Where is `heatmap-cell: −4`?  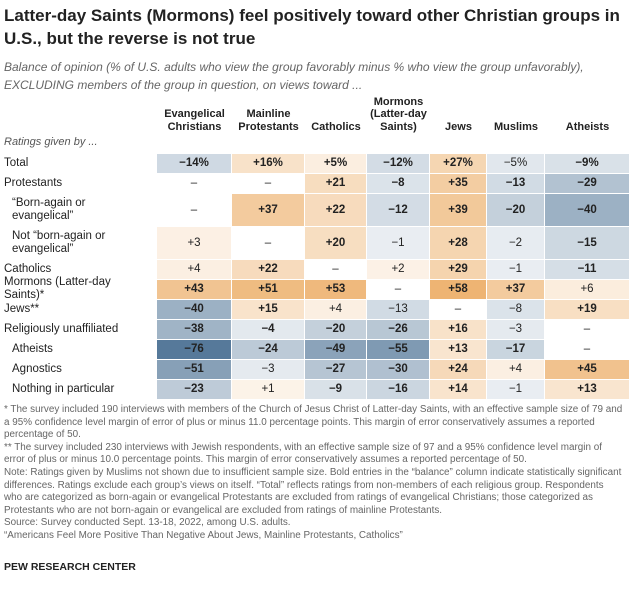 heatmap-cell: −4 is located at coordinates (268, 329).